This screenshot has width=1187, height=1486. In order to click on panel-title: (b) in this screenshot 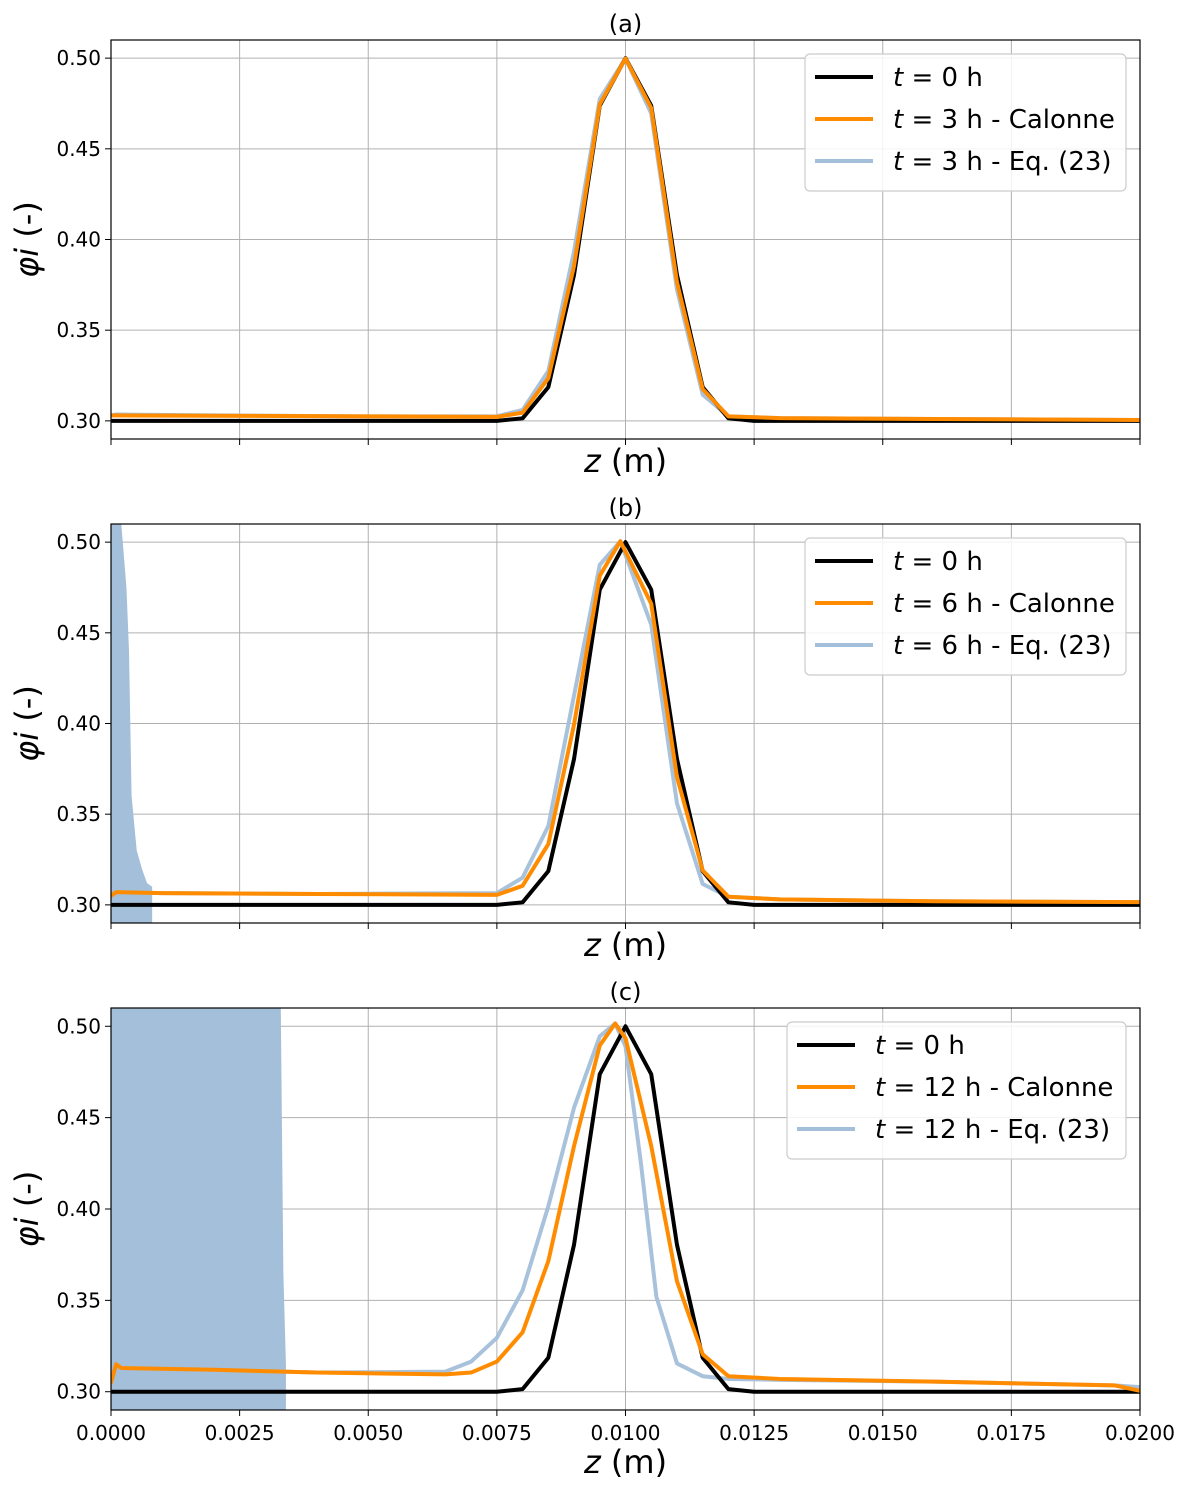, I will do `click(626, 508)`.